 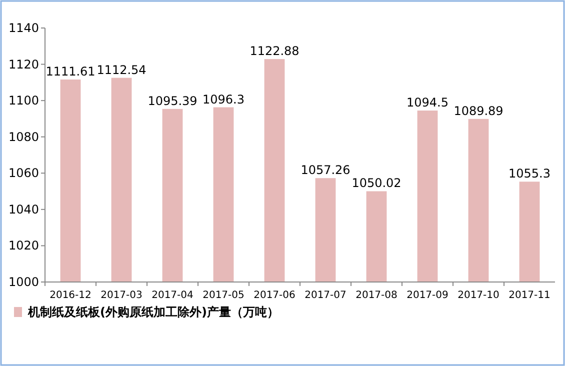 I want to click on data-label: 1112.54, so click(x=121, y=69).